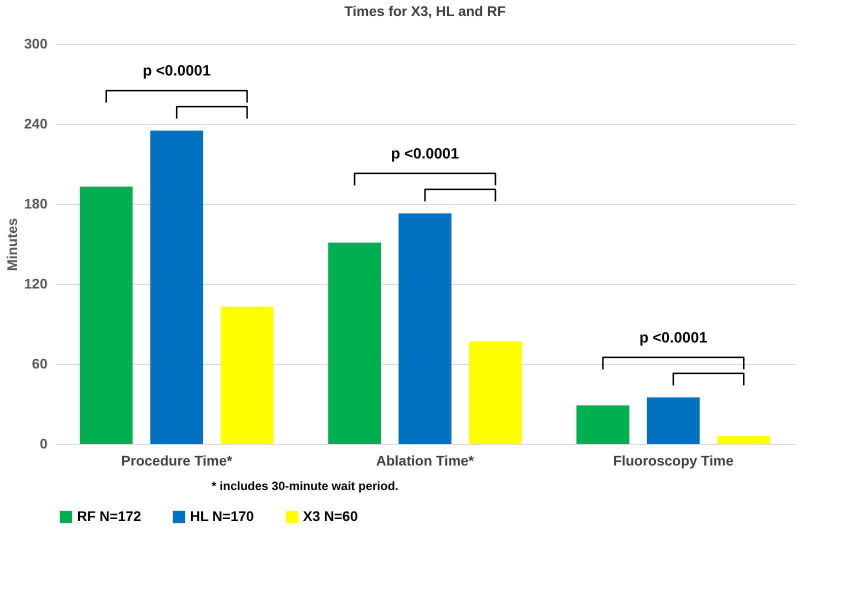 This screenshot has height=589, width=857. What do you see at coordinates (673, 460) in the screenshot?
I see `x-tick-label: Fluoroscopy Time` at bounding box center [673, 460].